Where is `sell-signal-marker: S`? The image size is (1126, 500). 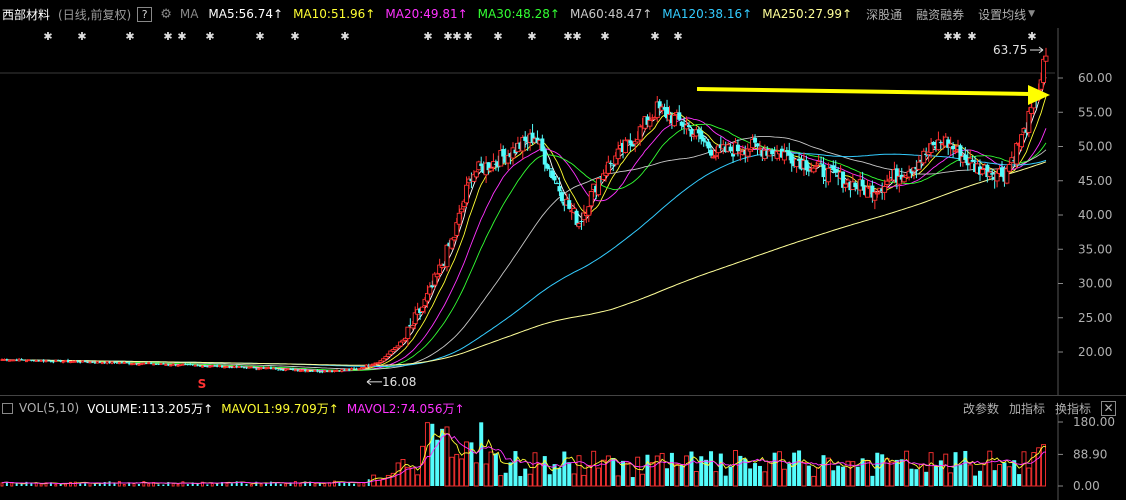
sell-signal-marker: S is located at coordinates (202, 384).